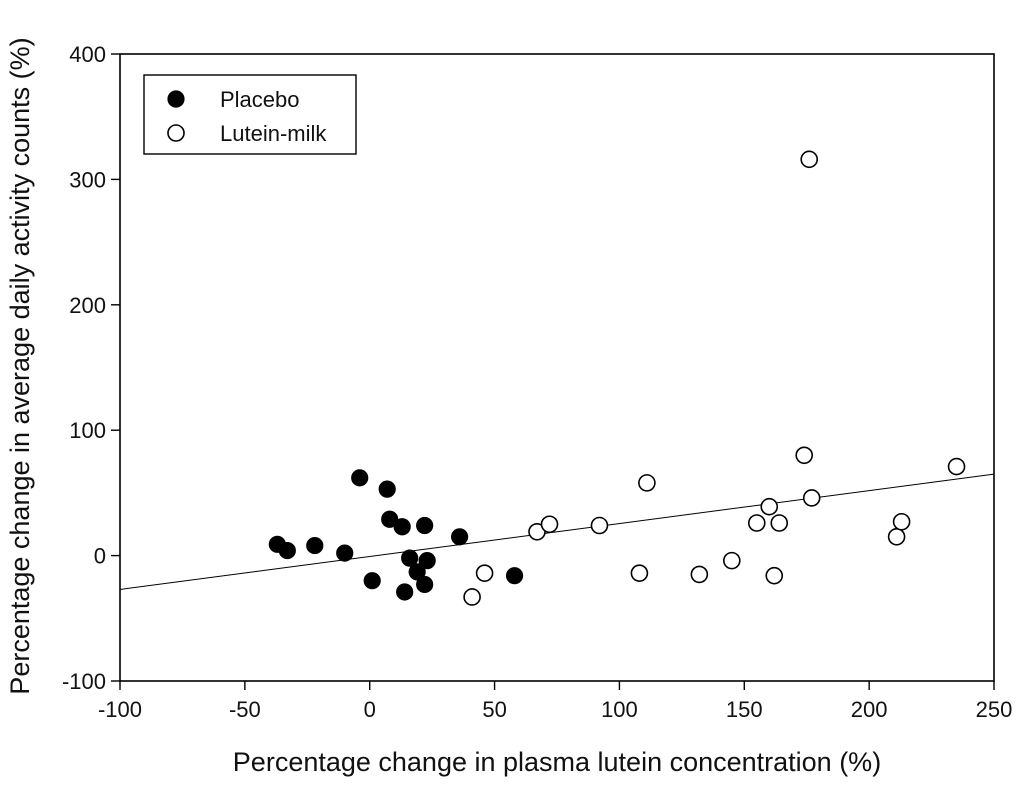 This screenshot has height=791, width=1024. I want to click on x-tick-label: 0, so click(370, 709).